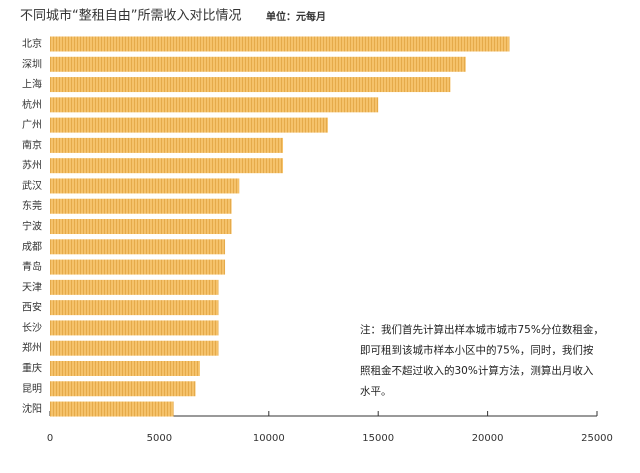 This screenshot has height=473, width=640. Describe the element at coordinates (32, 389) in the screenshot. I see `y-tick-label: 昆明` at that location.